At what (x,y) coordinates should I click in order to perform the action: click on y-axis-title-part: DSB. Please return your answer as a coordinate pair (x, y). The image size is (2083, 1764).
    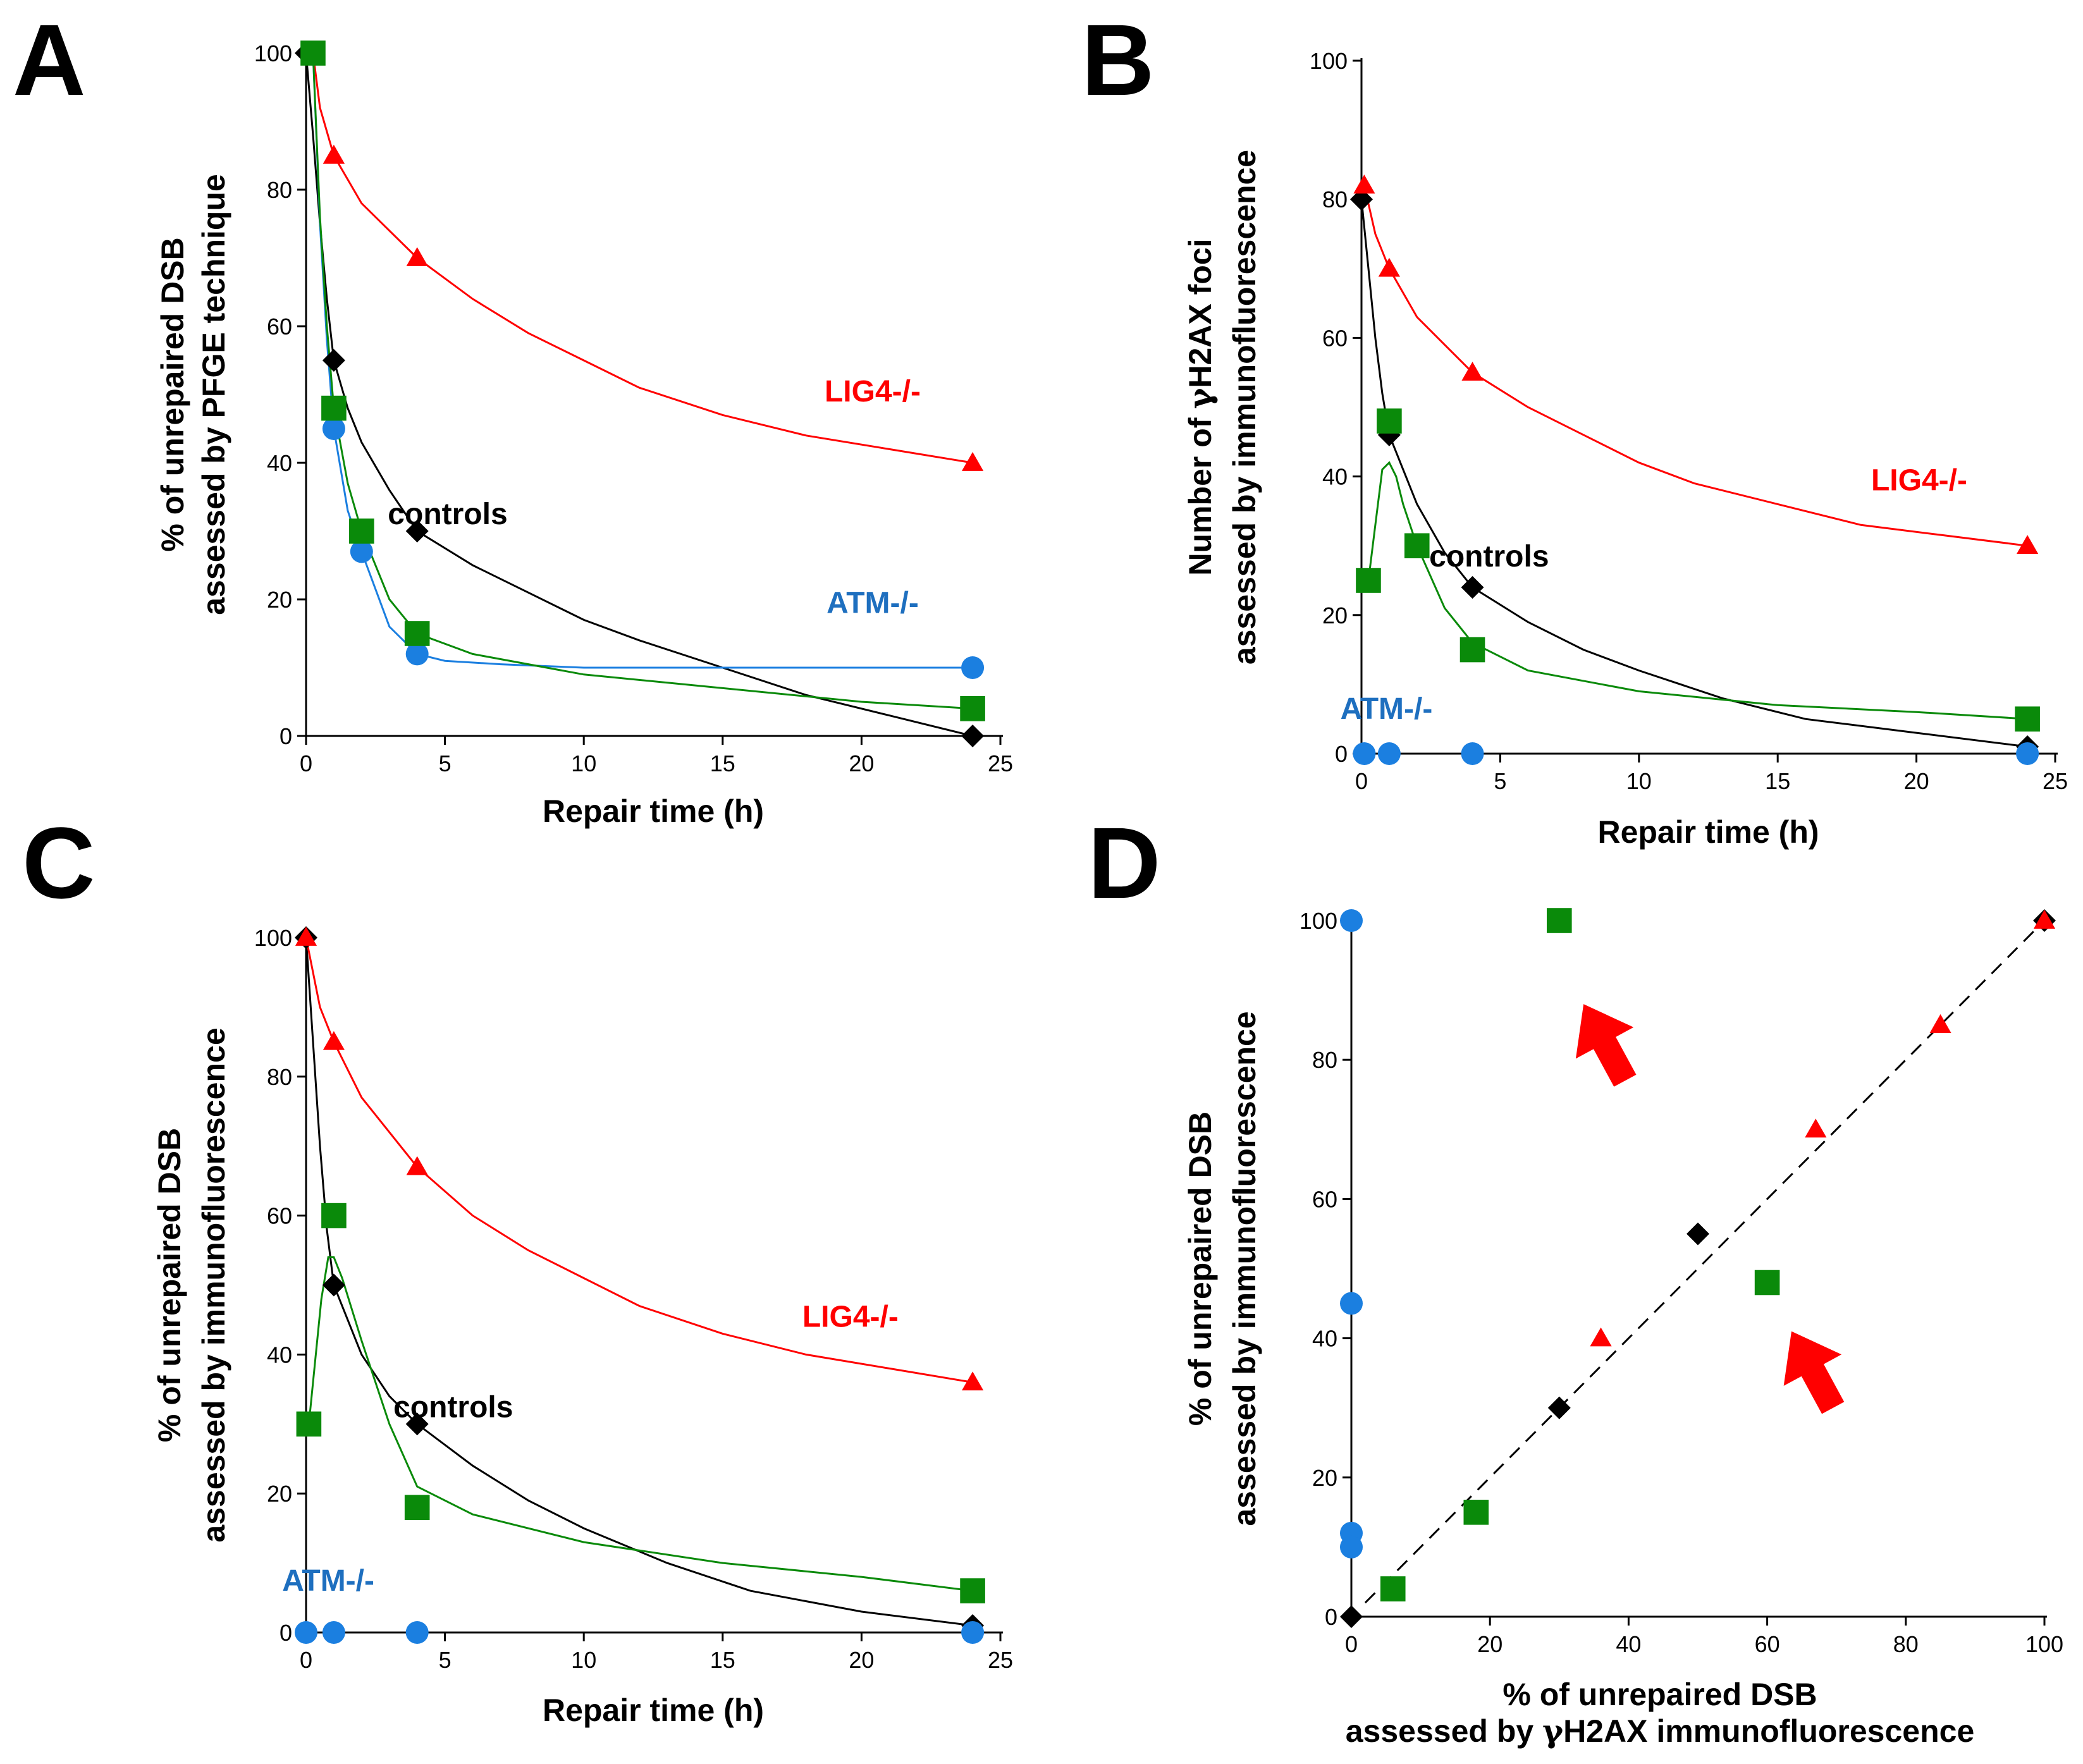
    Looking at the image, I should click on (169, 1161).